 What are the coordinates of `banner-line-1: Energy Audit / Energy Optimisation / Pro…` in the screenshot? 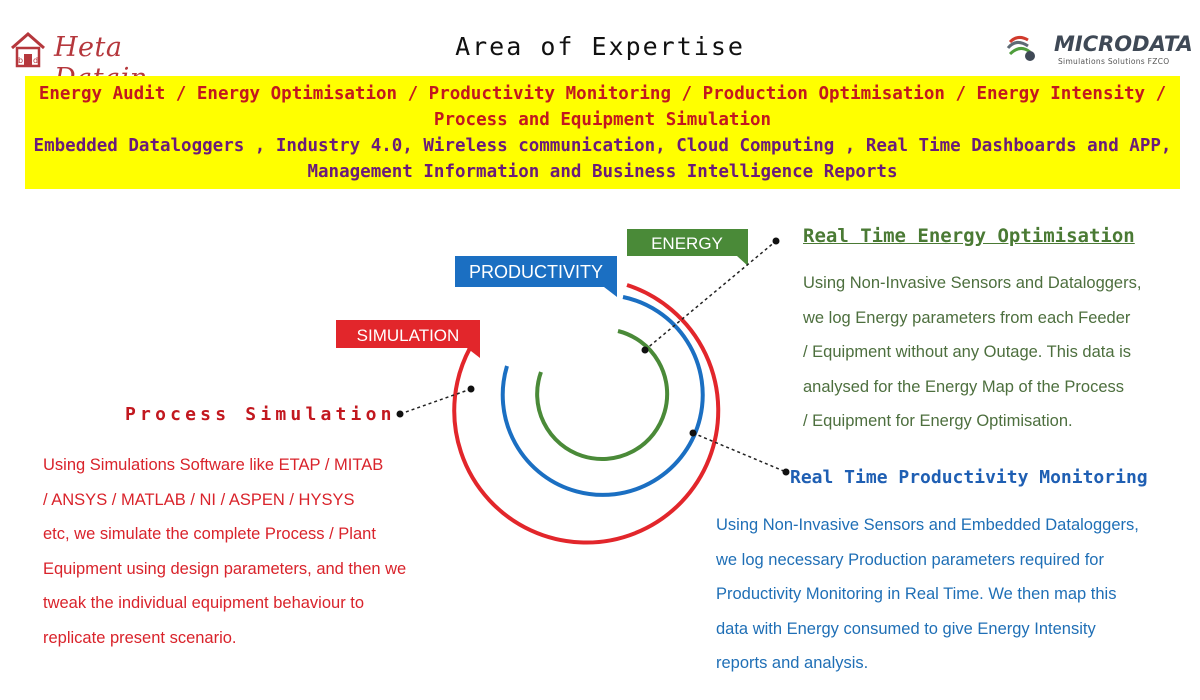 It's located at (602, 94).